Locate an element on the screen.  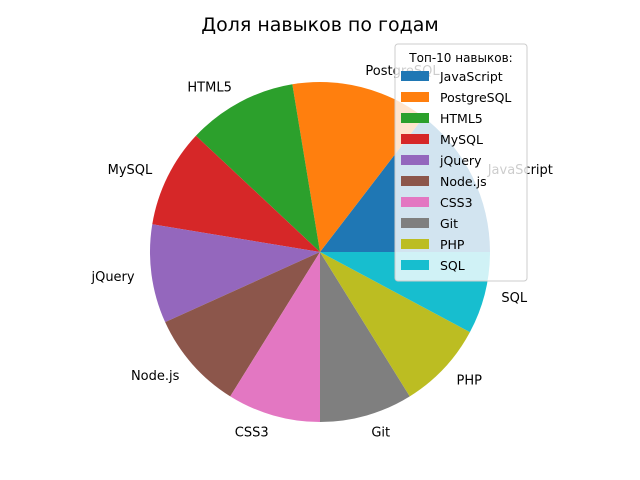
legend-swatch-php is located at coordinates (415, 244).